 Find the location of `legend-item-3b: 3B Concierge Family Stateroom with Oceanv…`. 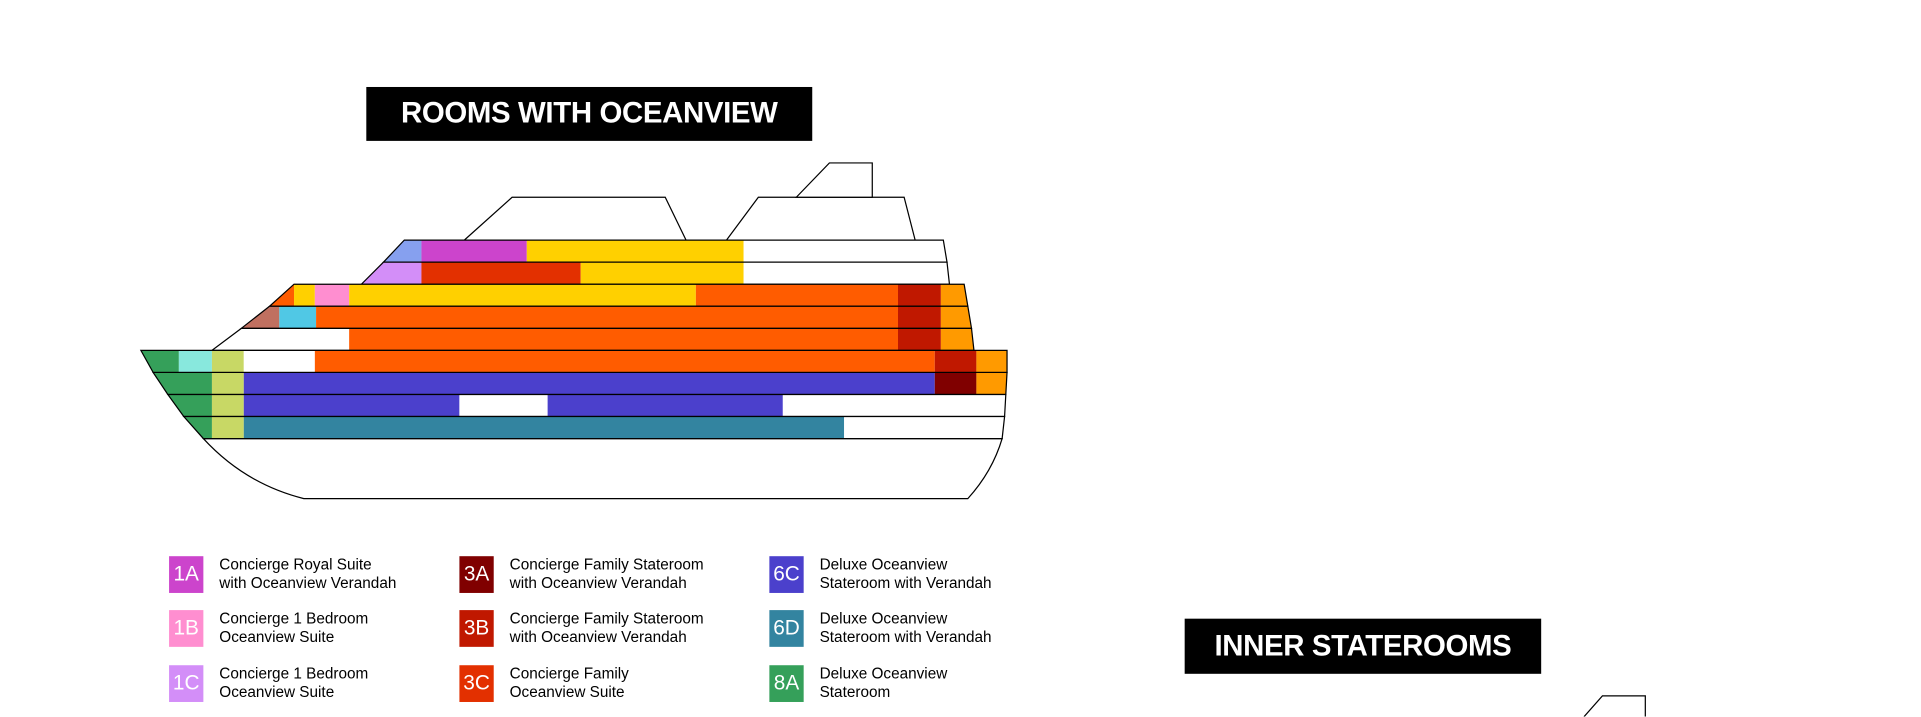

legend-item-3b: 3B Concierge Family Stateroom with Oceanv… is located at coordinates (581, 628).